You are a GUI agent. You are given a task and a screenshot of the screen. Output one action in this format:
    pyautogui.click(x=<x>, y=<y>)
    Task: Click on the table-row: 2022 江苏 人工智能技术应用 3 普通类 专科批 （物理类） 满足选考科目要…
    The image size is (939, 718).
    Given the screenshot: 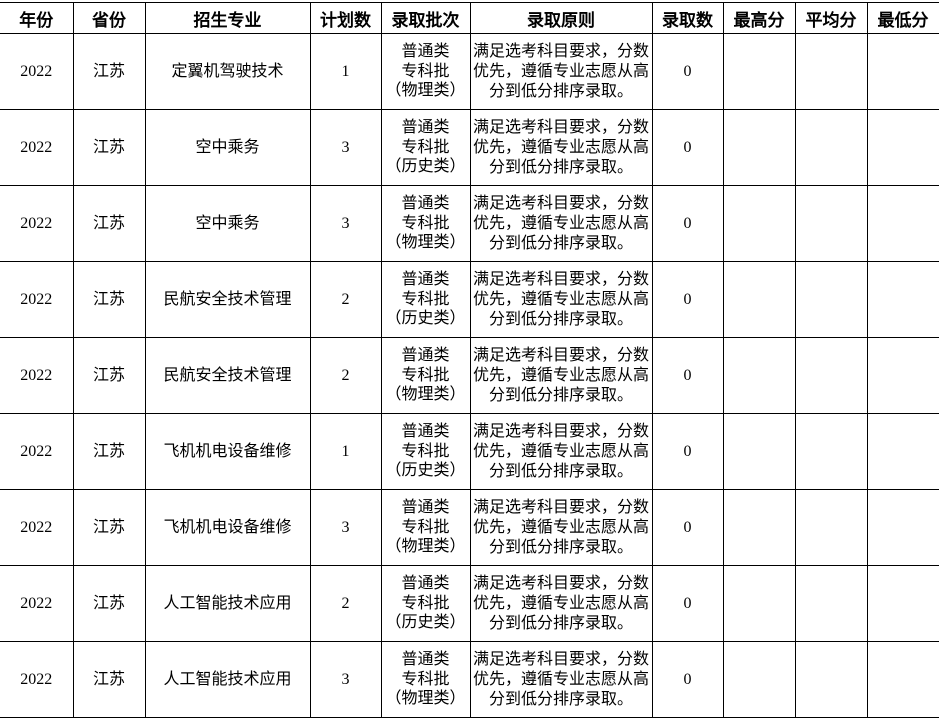 What is the action you would take?
    pyautogui.click(x=469, y=679)
    